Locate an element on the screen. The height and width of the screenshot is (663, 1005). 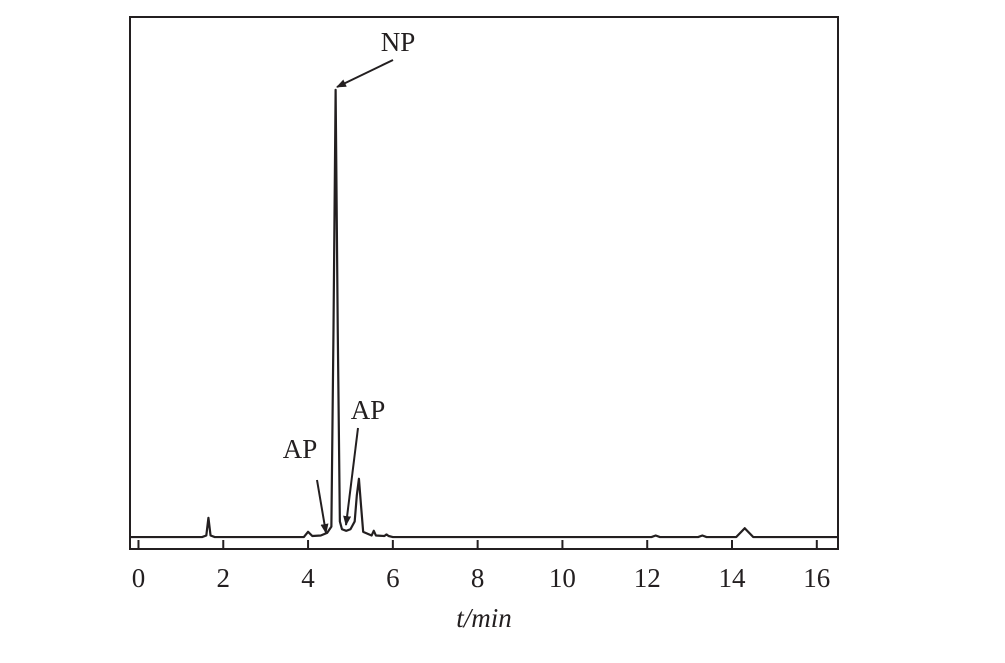
x-tick-label: 14 is located at coordinates (733, 578).